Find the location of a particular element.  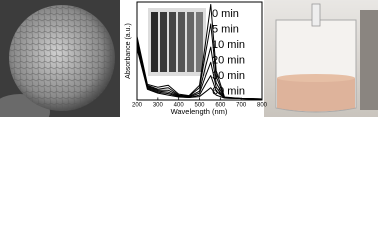

legend-label: 0 min is located at coordinates (225, 14).